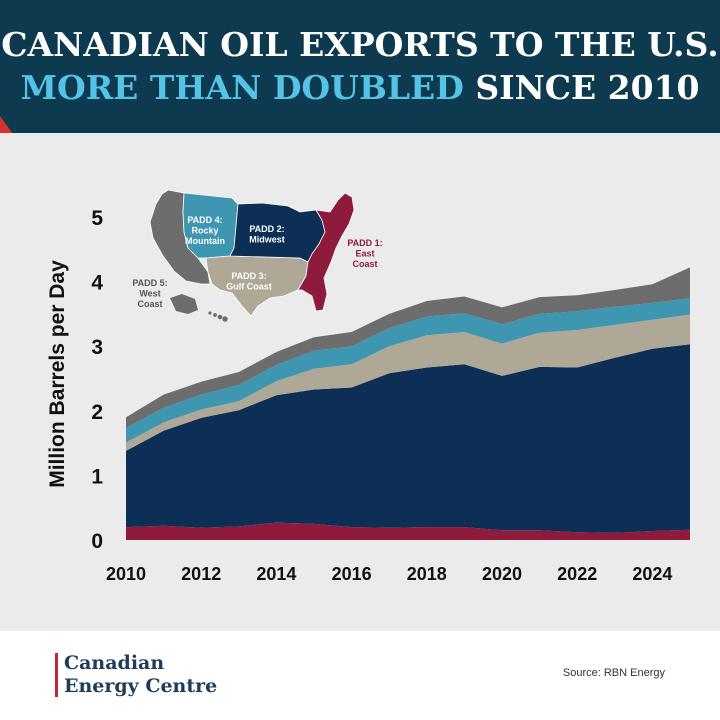 The height and width of the screenshot is (720, 720). I want to click on map-label-padd2: PADD 2: Midwest, so click(267, 234).